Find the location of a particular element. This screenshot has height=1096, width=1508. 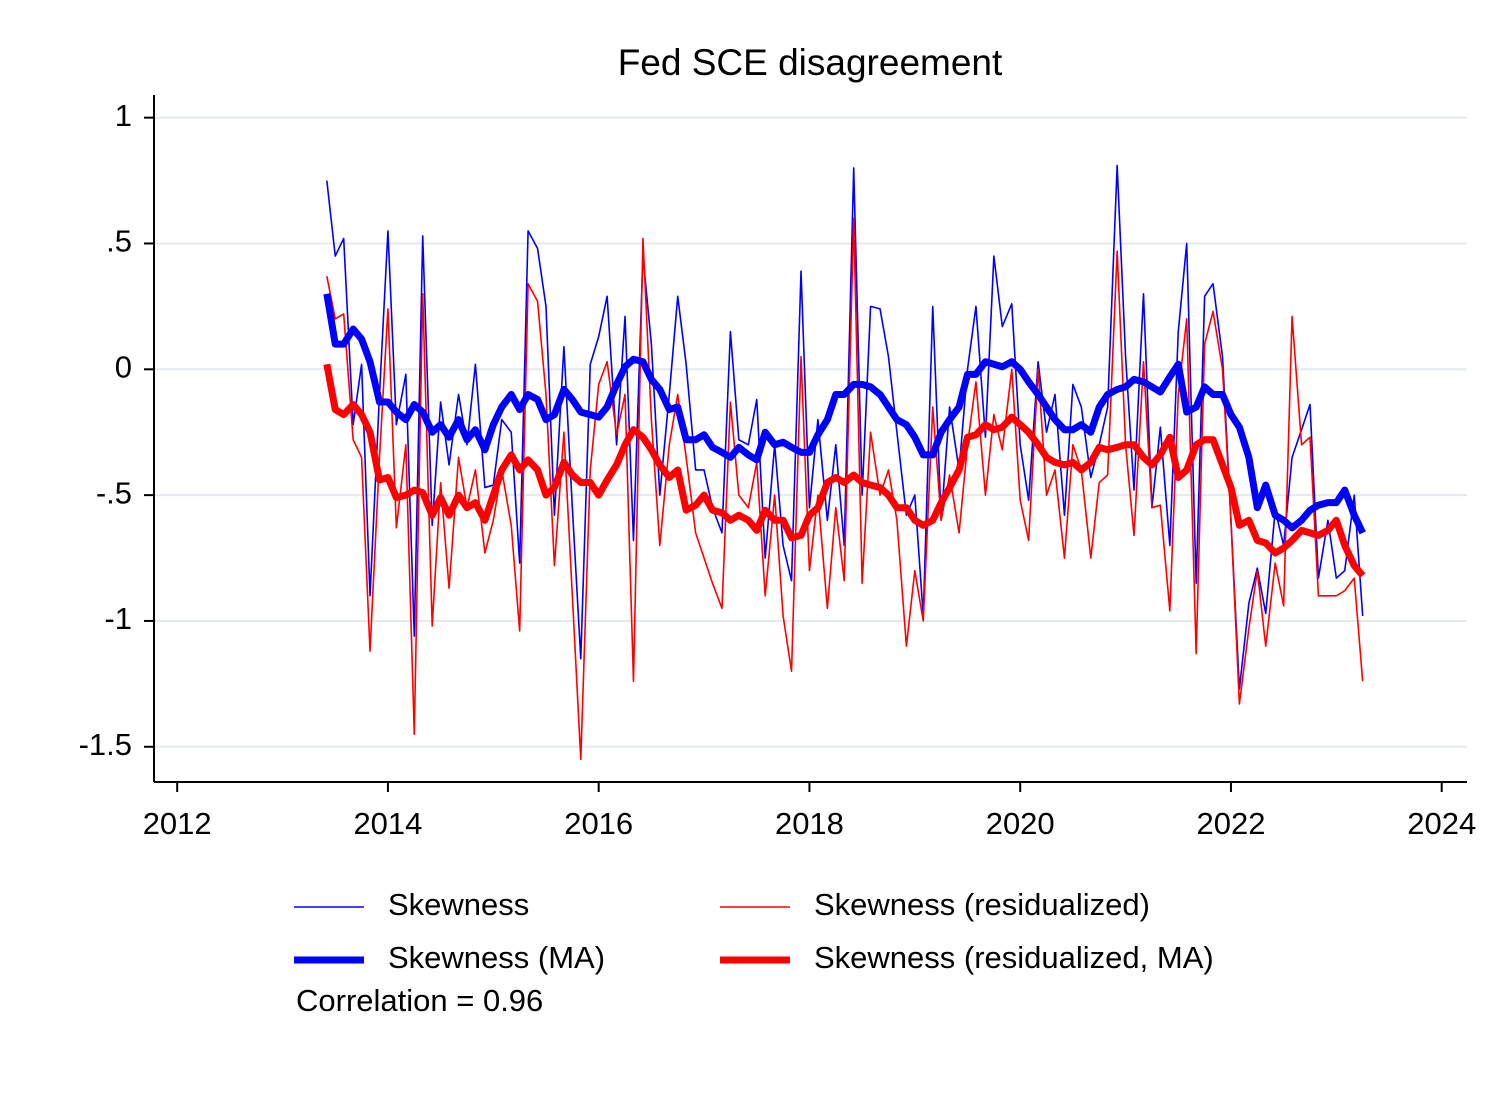

legend-label: Skewness (residualized) is located at coordinates (982, 904).